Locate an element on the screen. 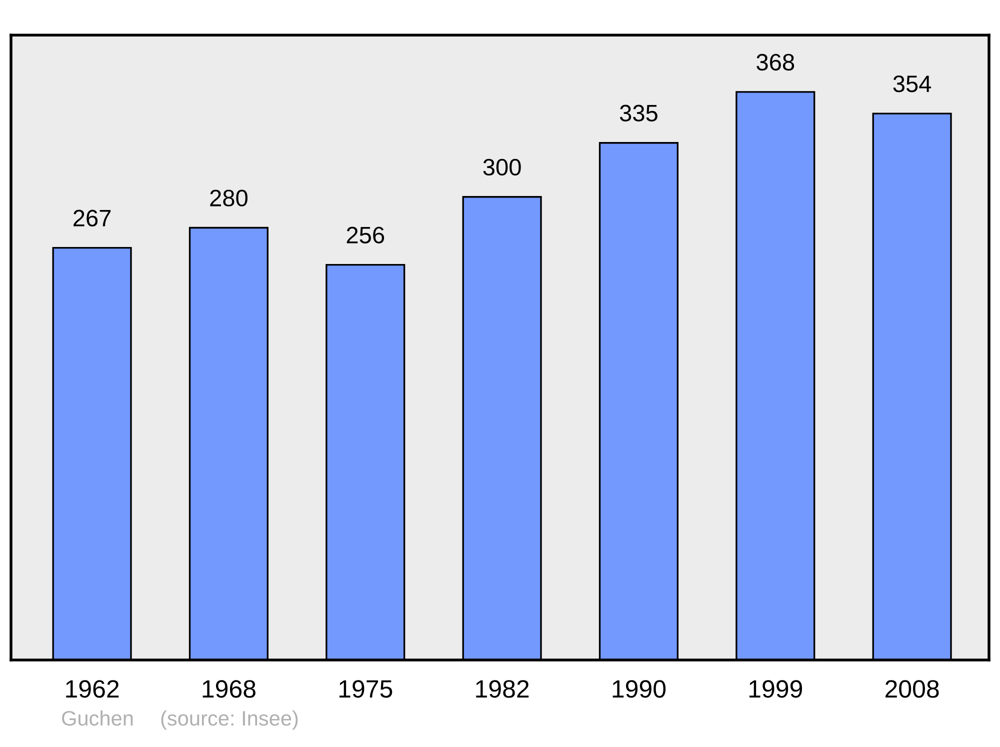  x-tick-label: 1962 is located at coordinates (92, 689).